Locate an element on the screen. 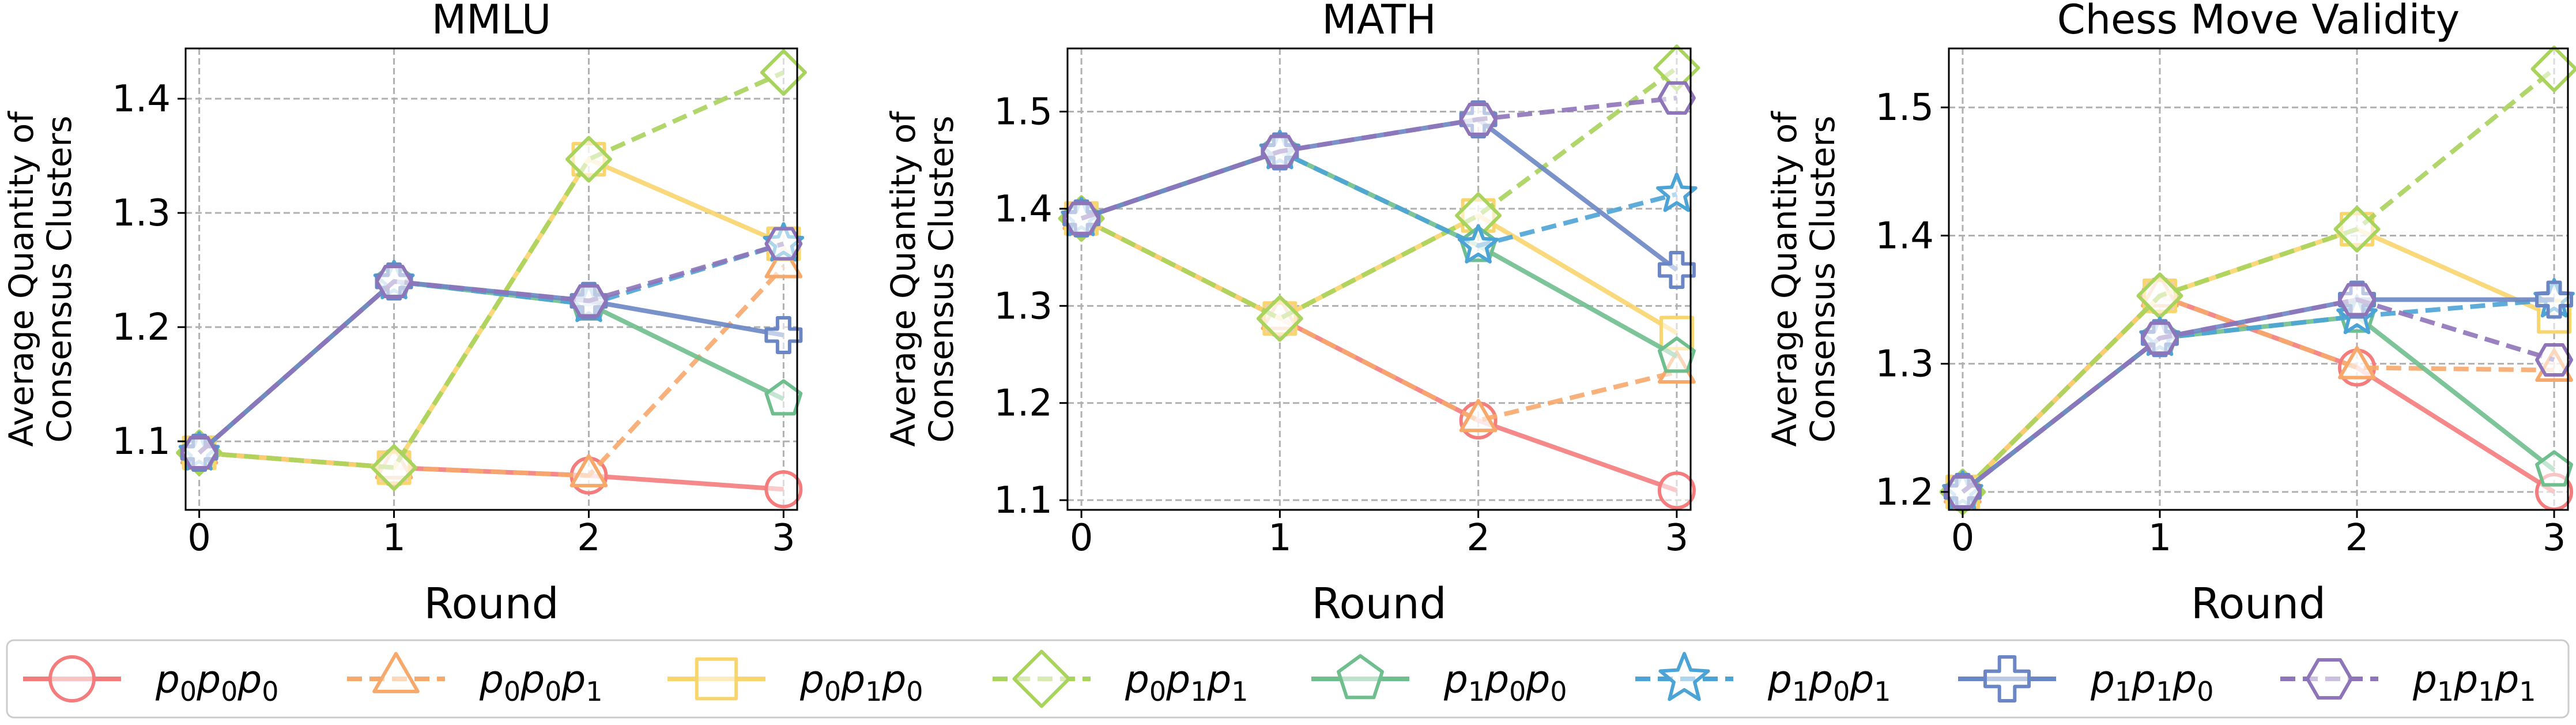 Image resolution: width=2576 pixels, height=725 pixels. legend-label: p1p1p0 is located at coordinates (2152, 682).